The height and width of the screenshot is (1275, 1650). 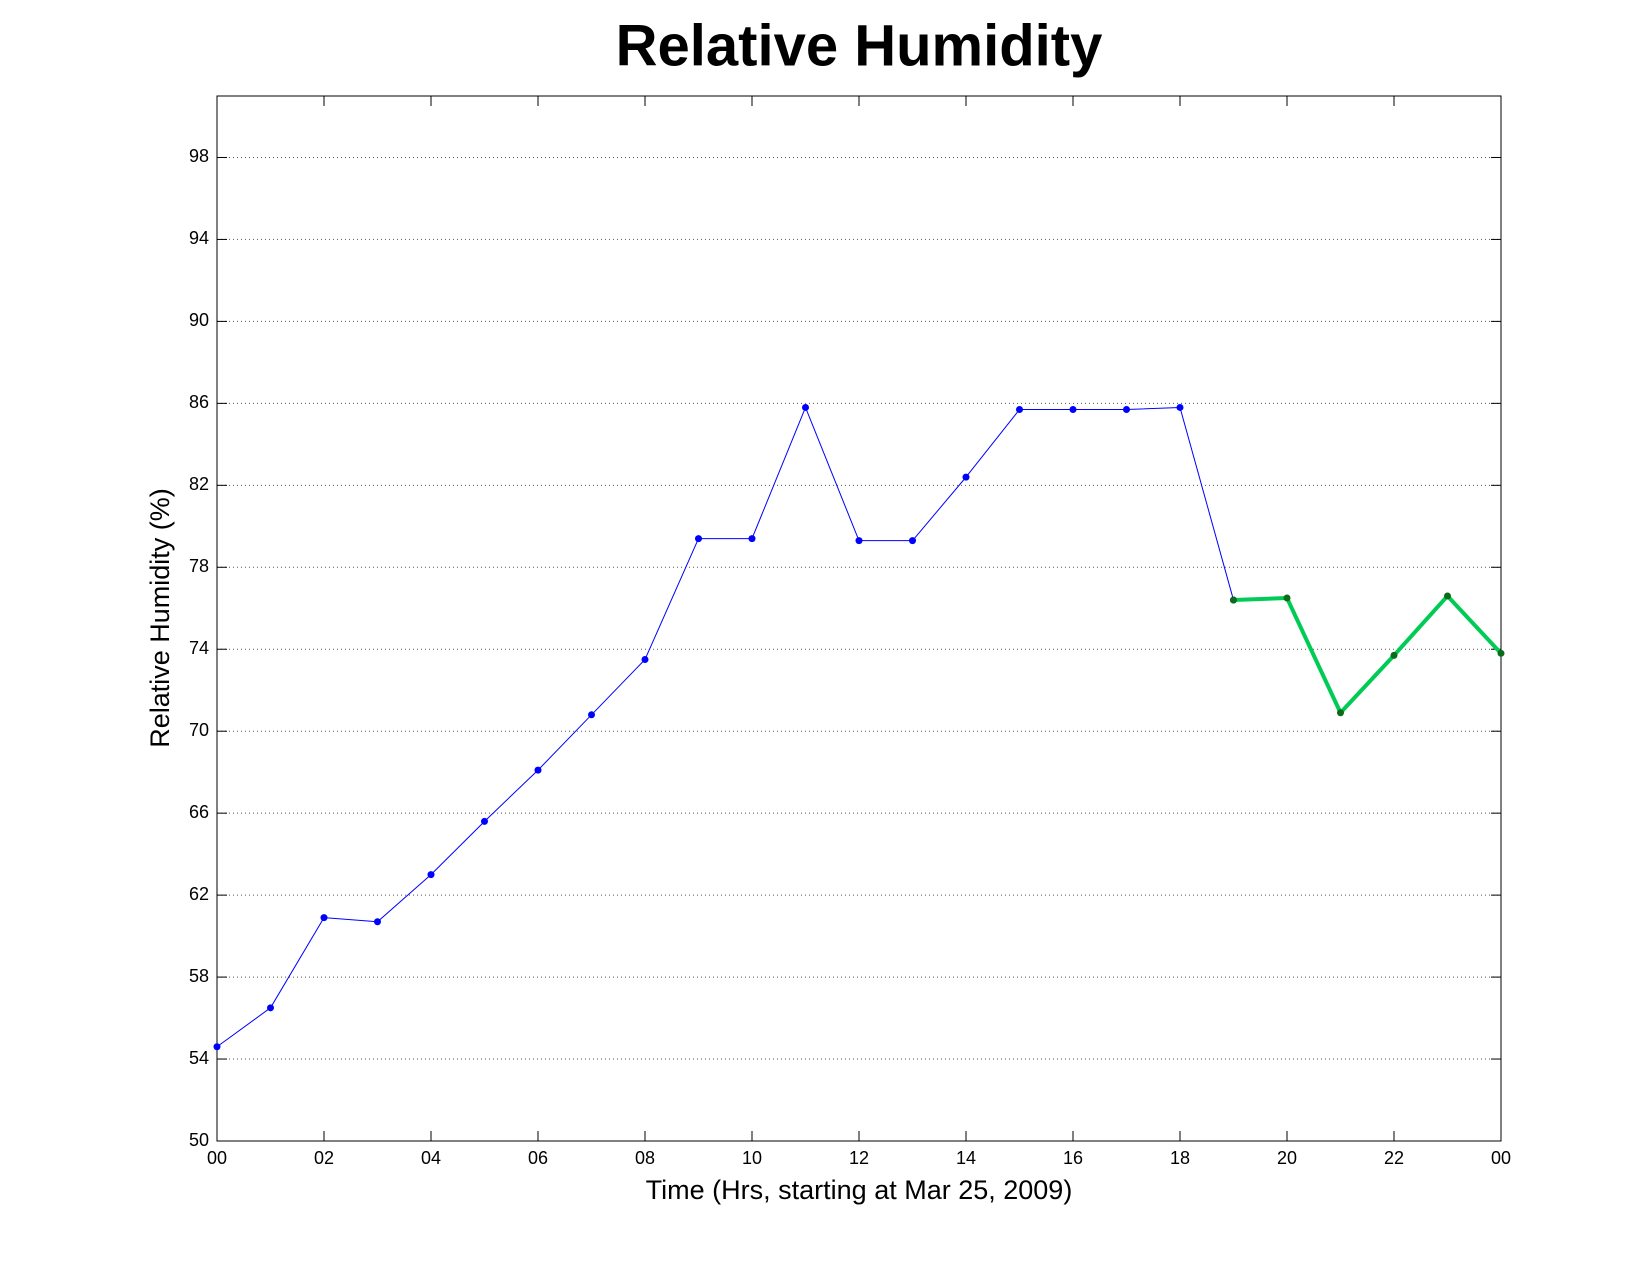 What do you see at coordinates (199, 238) in the screenshot?
I see `y-tick-label: 94` at bounding box center [199, 238].